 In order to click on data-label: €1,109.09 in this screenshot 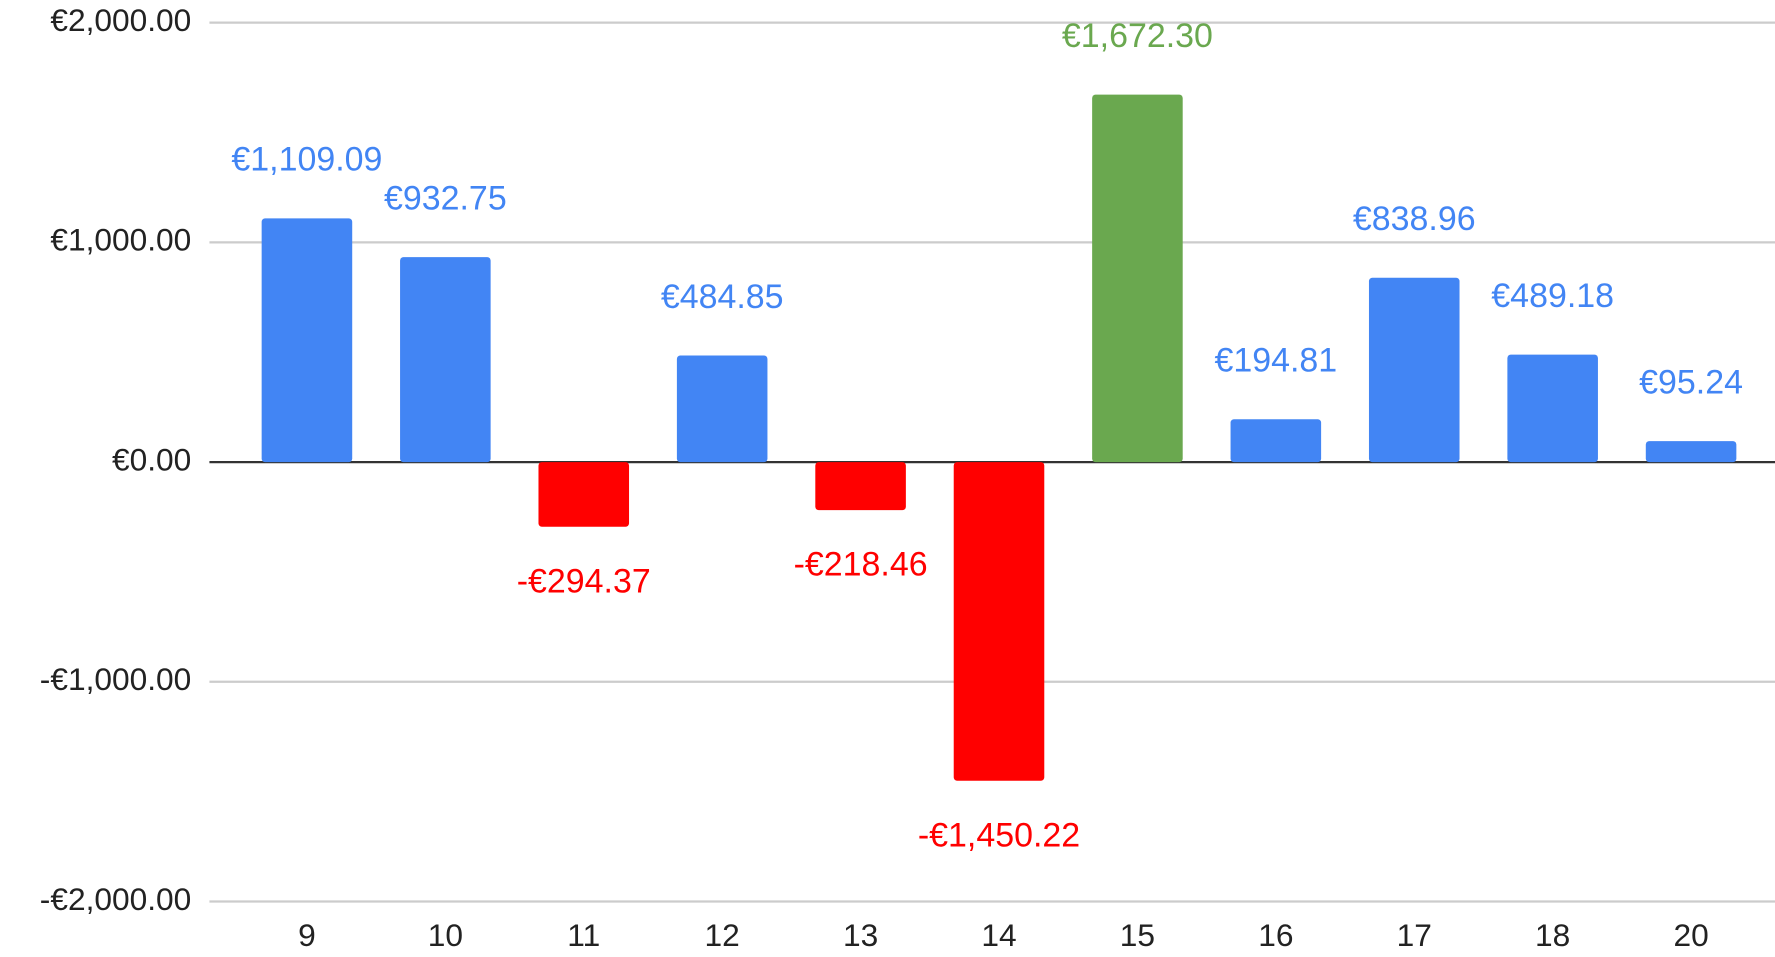, I will do `click(306, 160)`.